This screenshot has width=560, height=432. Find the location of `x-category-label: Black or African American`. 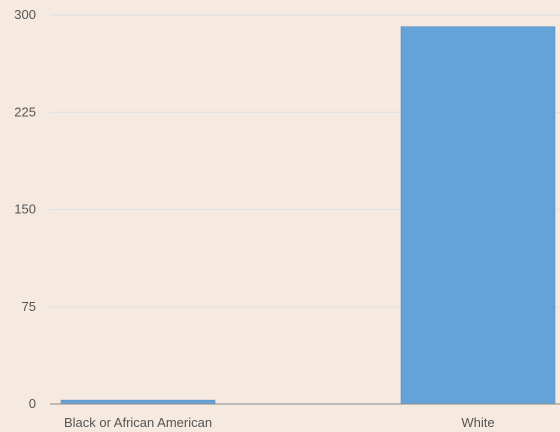

x-category-label: Black or African American is located at coordinates (138, 422).